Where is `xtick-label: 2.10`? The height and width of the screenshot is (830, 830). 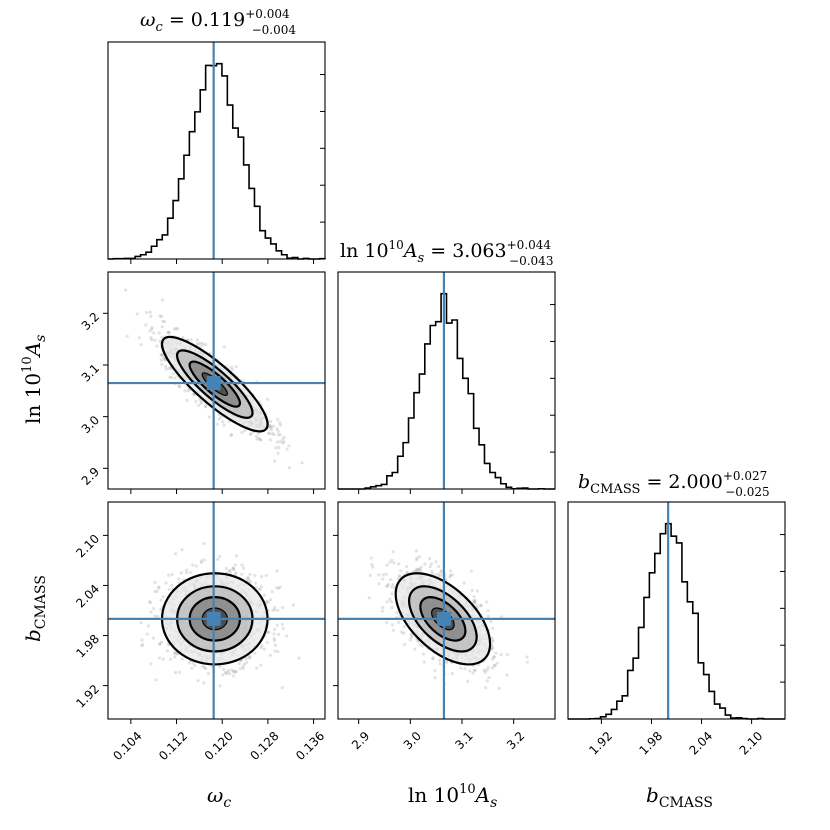 xtick-label: 2.10 is located at coordinates (751, 743).